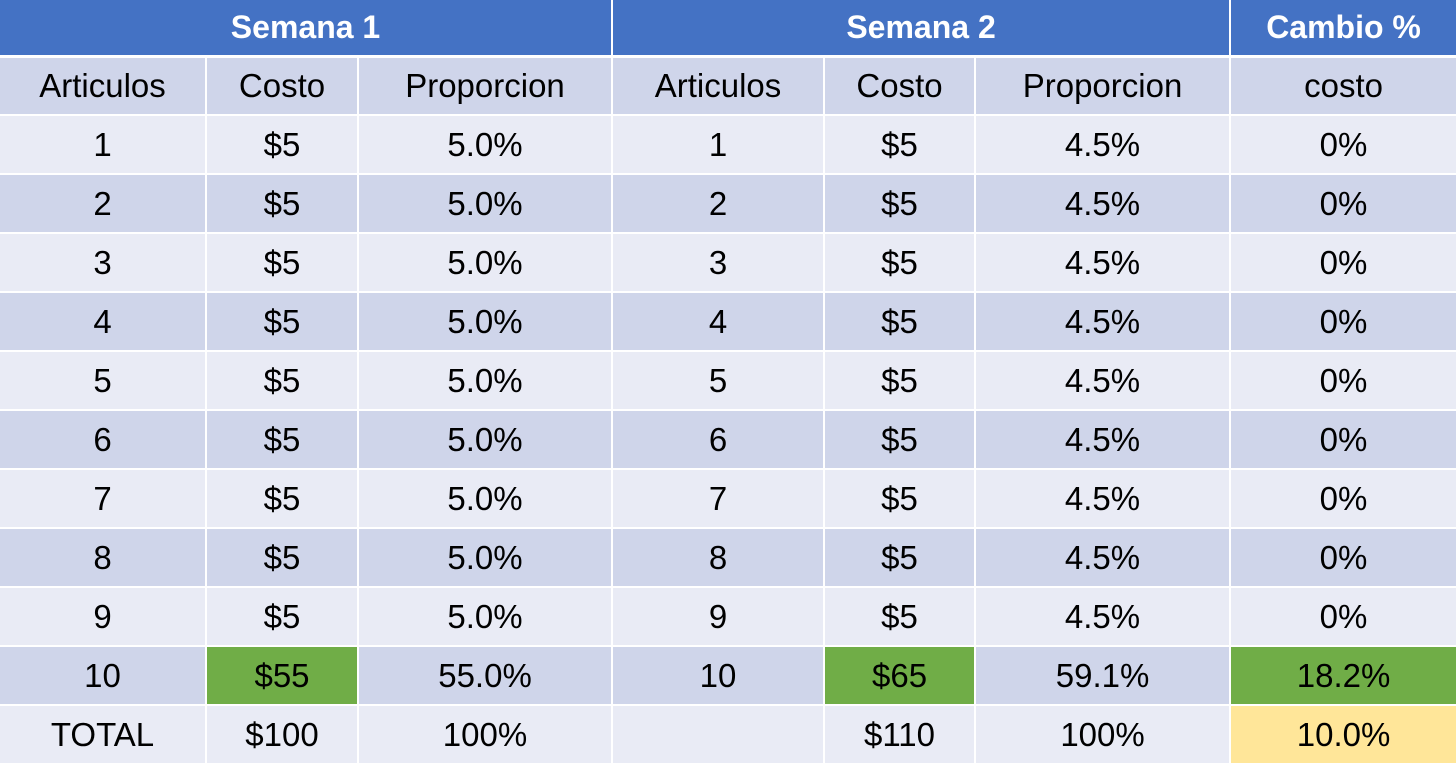 This screenshot has width=1456, height=763. I want to click on w1-item: 4, so click(103, 322).